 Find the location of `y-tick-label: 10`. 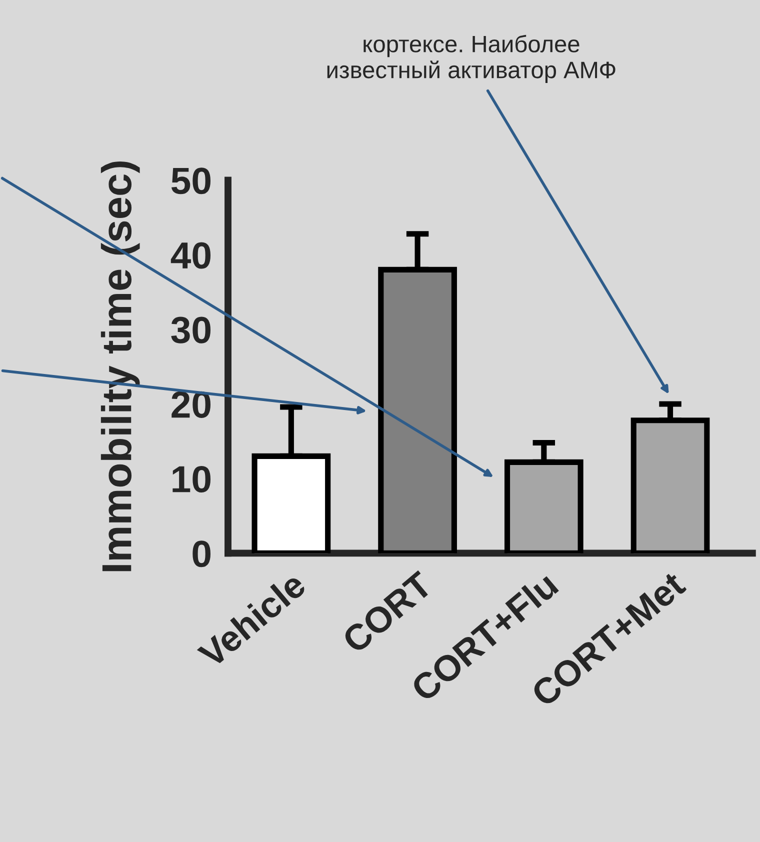

y-tick-label: 10 is located at coordinates (191, 479).